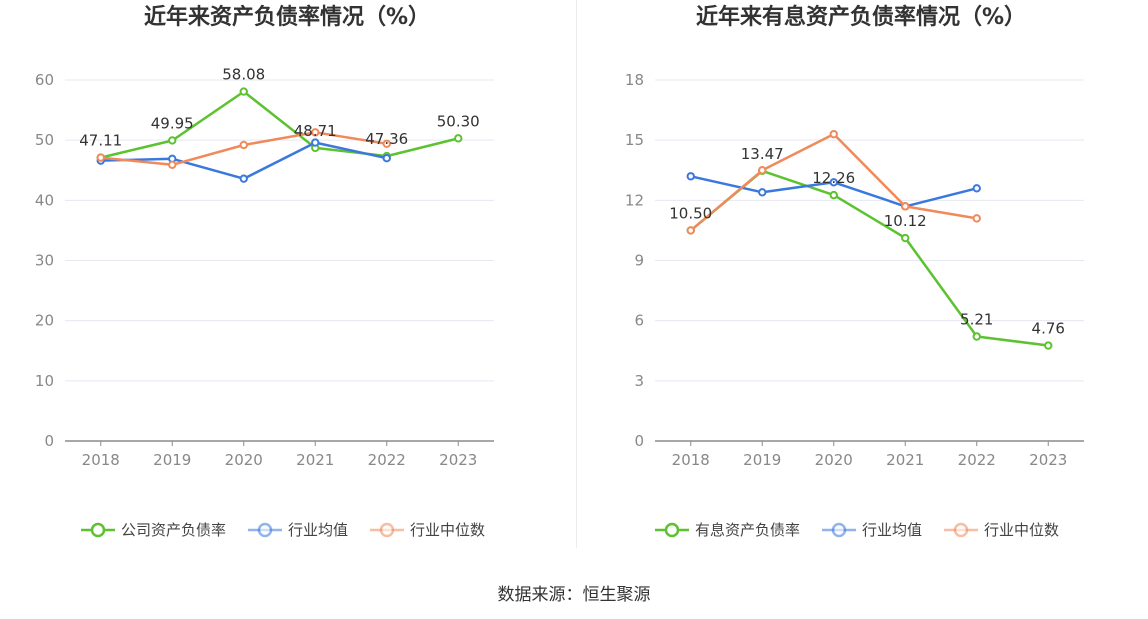  Describe the element at coordinates (639, 261) in the screenshot. I see `y-tick-label: 9` at that location.